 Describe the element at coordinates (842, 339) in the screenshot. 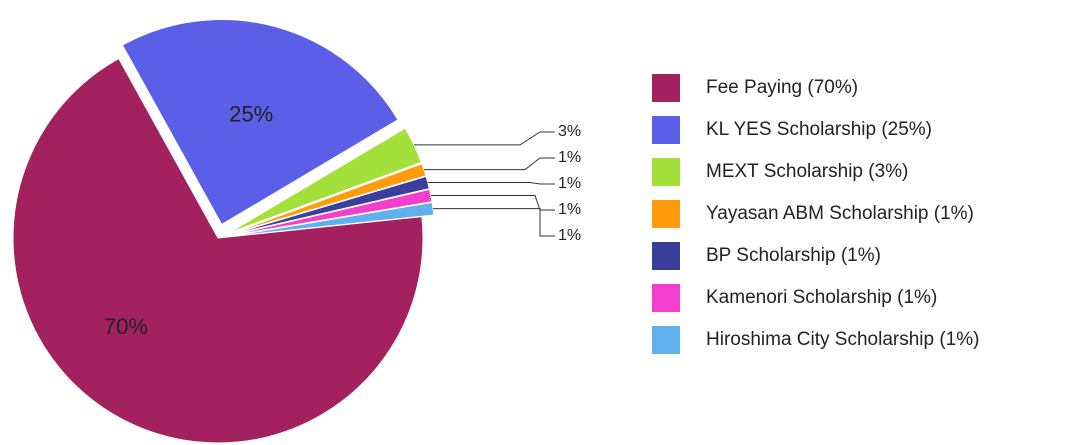

I see `legend-label: Hiroshima City Scholarship (1%)` at that location.